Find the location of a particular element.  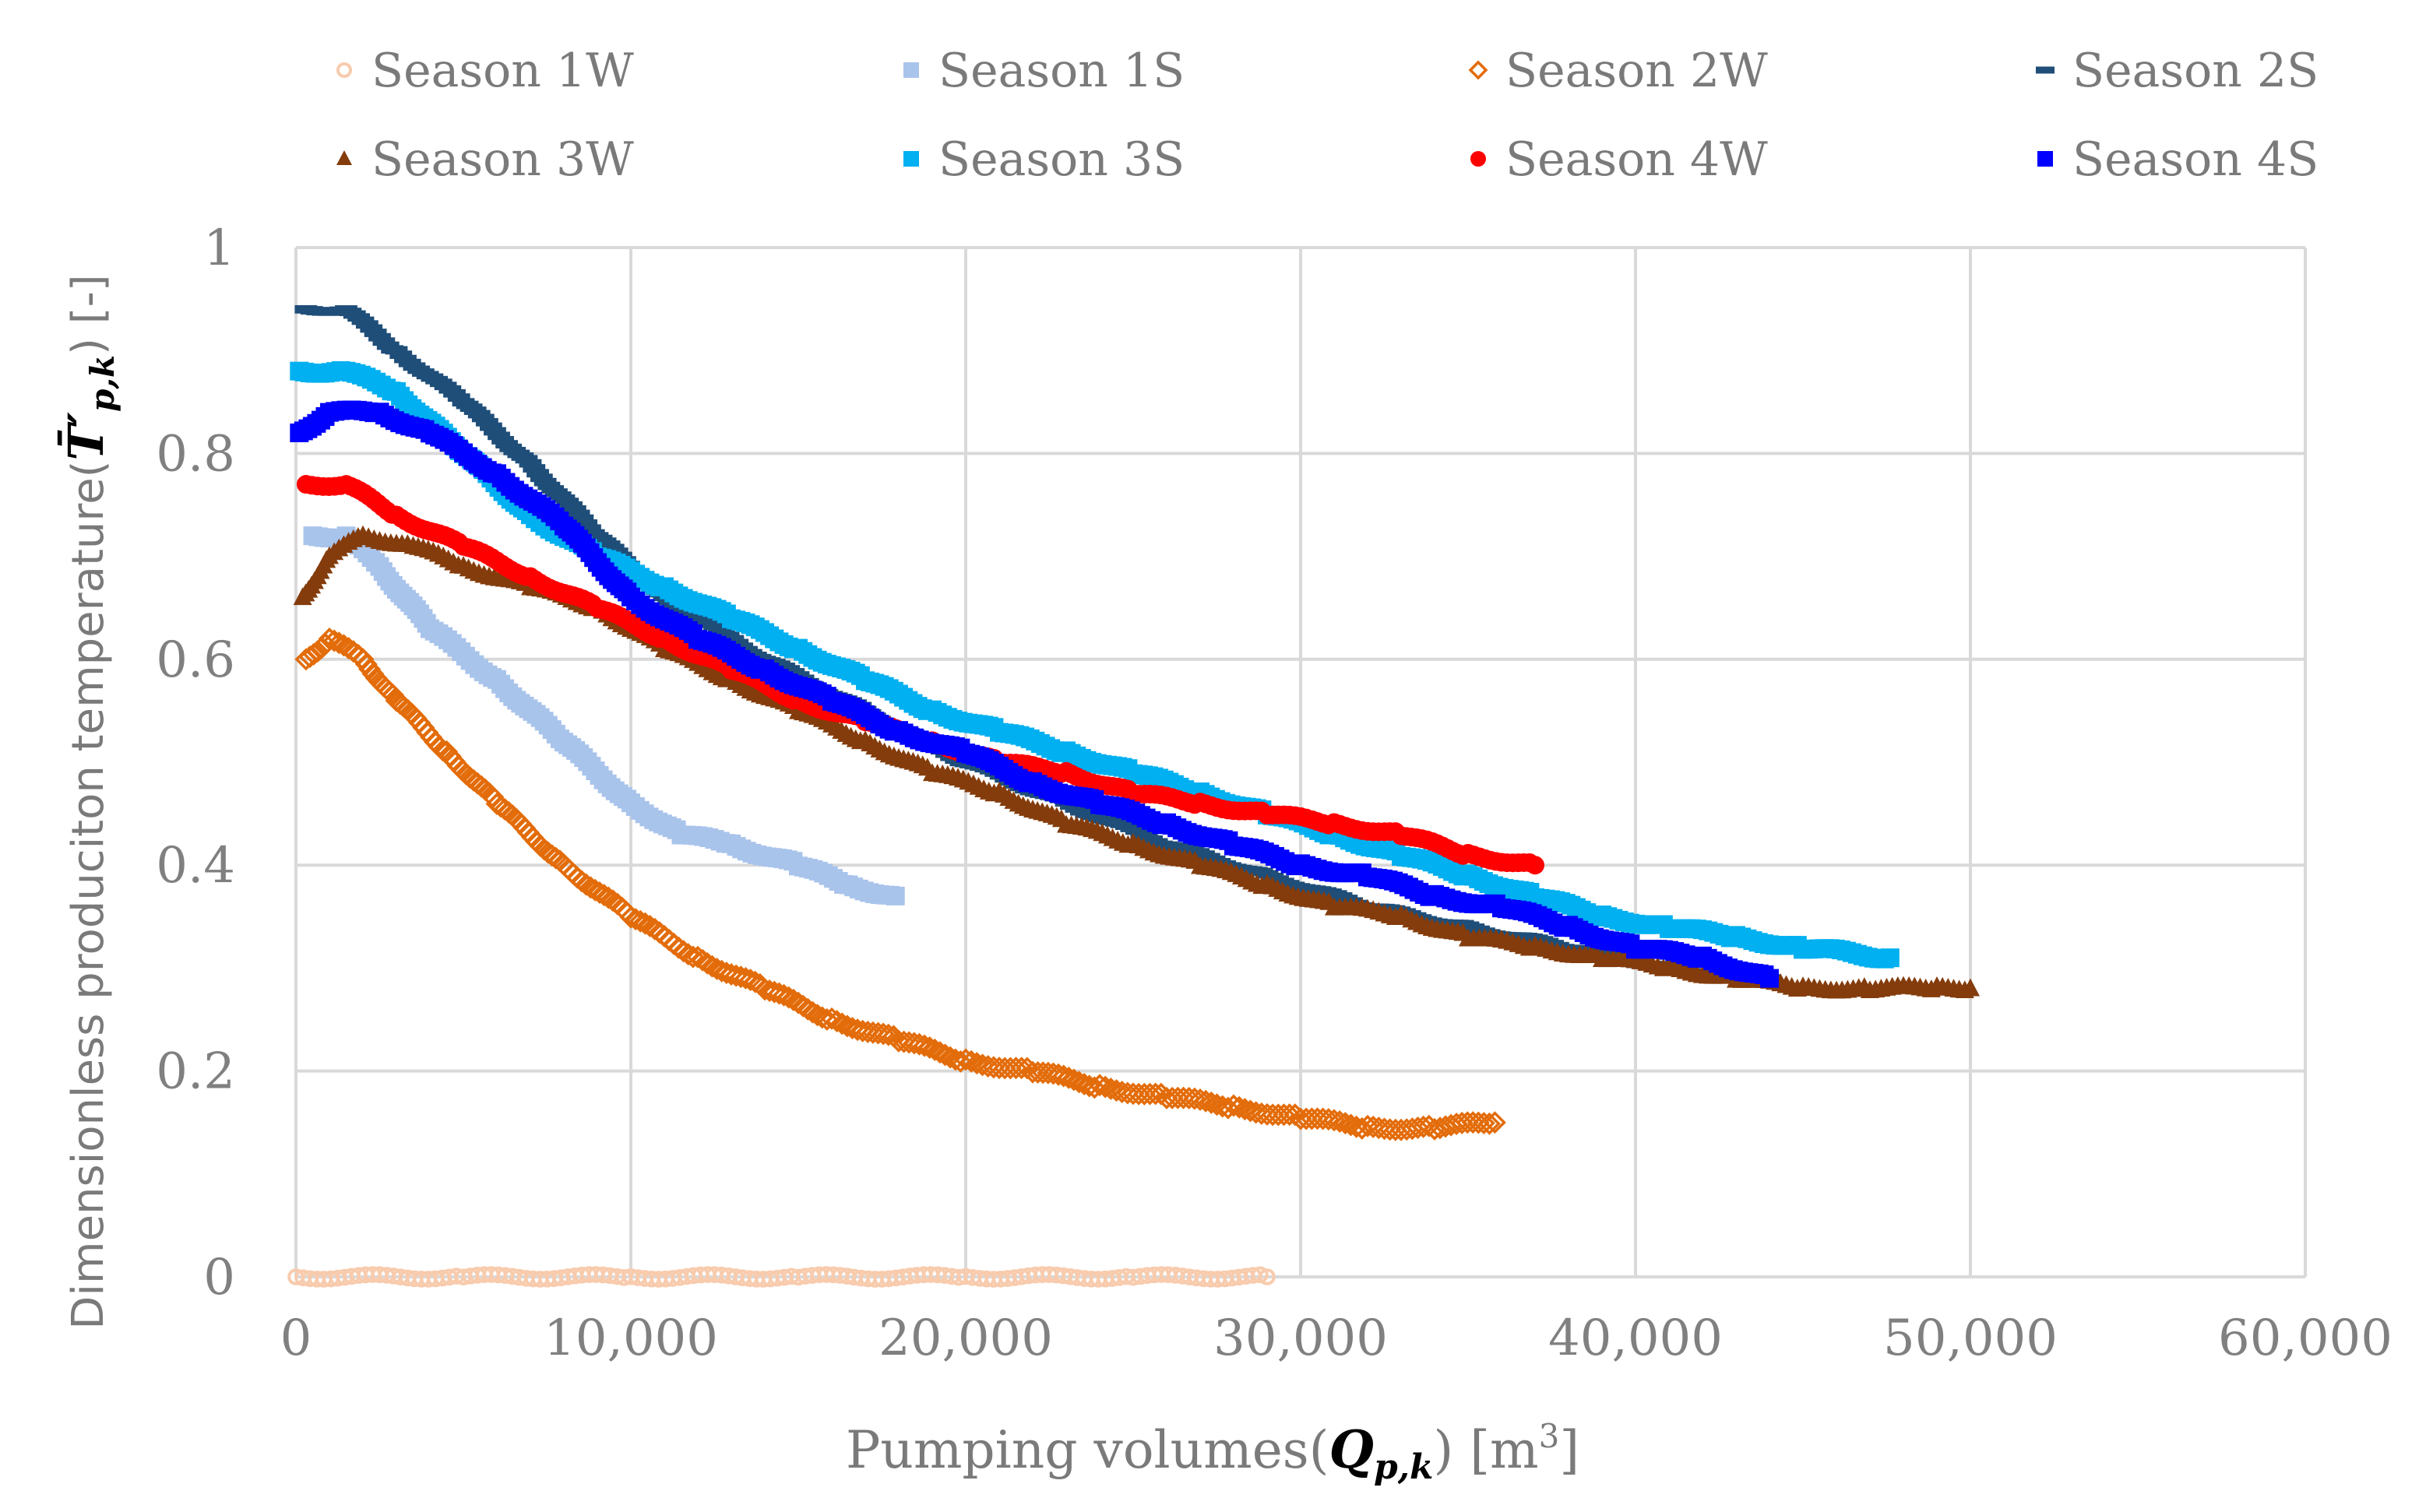

legend-item-season-1s: Season 1S is located at coordinates (1044, 71).